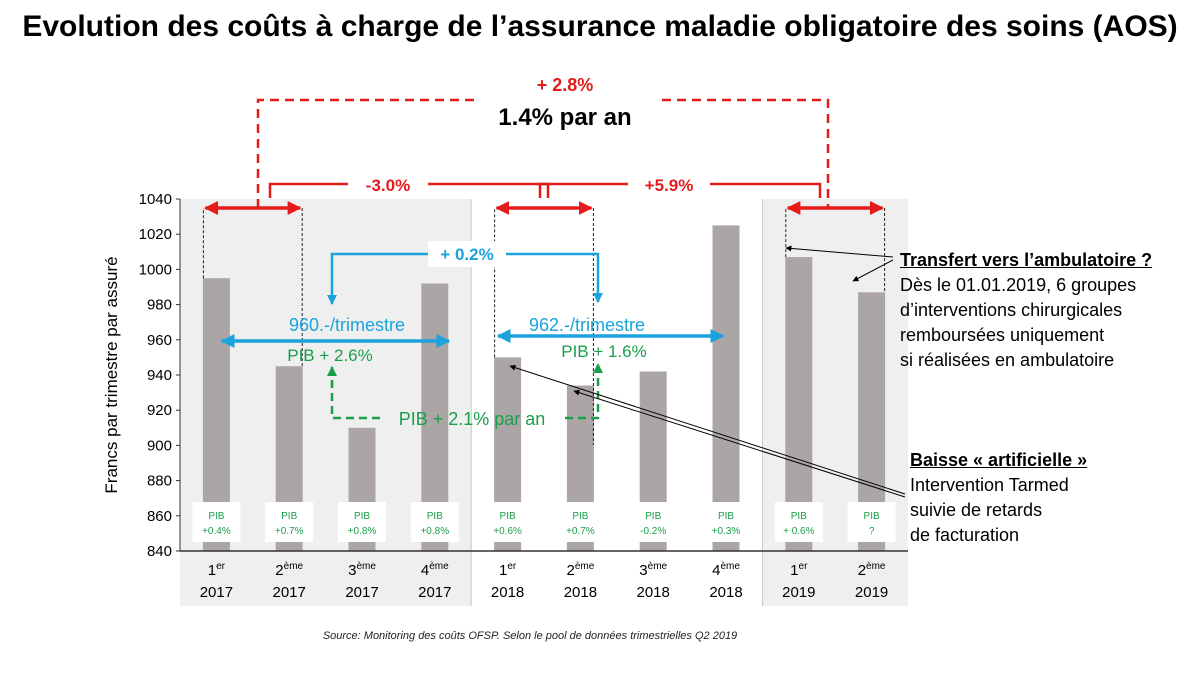 The width and height of the screenshot is (1200, 675). What do you see at coordinates (989, 485) in the screenshot?
I see `note-baisse-line: Intervention Tarmed` at bounding box center [989, 485].